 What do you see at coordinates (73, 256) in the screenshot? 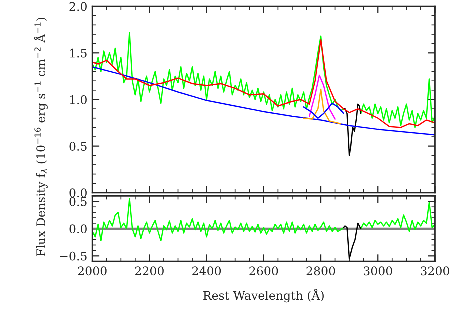
I see `y-tick-label: −0.5` at bounding box center [73, 256].